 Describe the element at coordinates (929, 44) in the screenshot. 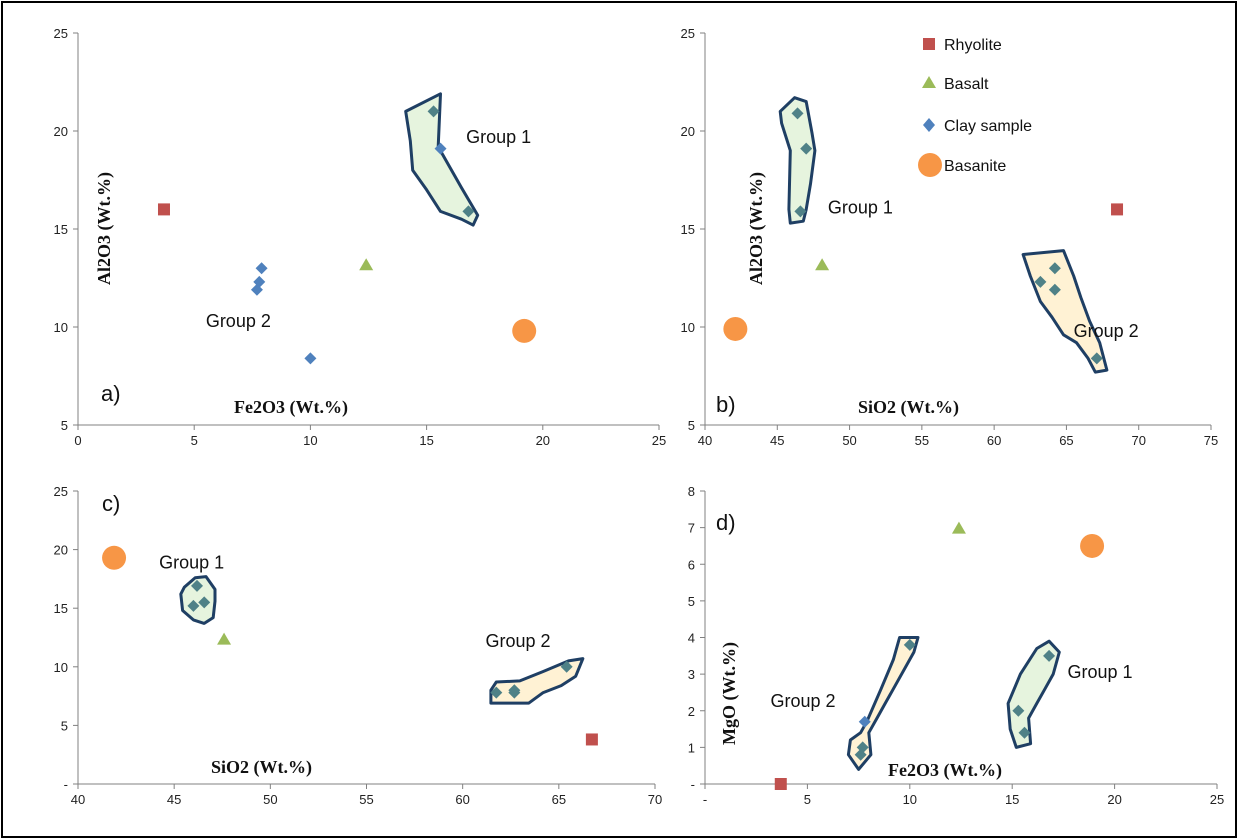

I see `legend-marker-rhyolite` at that location.